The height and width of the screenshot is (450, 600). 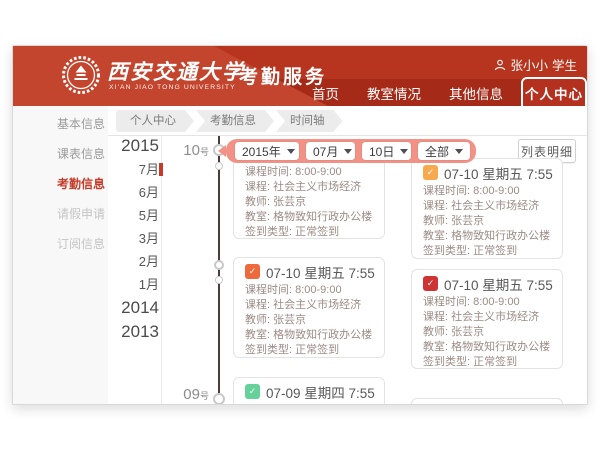 I want to click on sidebar: 基本信息 课表信息 考勤信息 请假申请 订阅信息, so click(x=60, y=255).